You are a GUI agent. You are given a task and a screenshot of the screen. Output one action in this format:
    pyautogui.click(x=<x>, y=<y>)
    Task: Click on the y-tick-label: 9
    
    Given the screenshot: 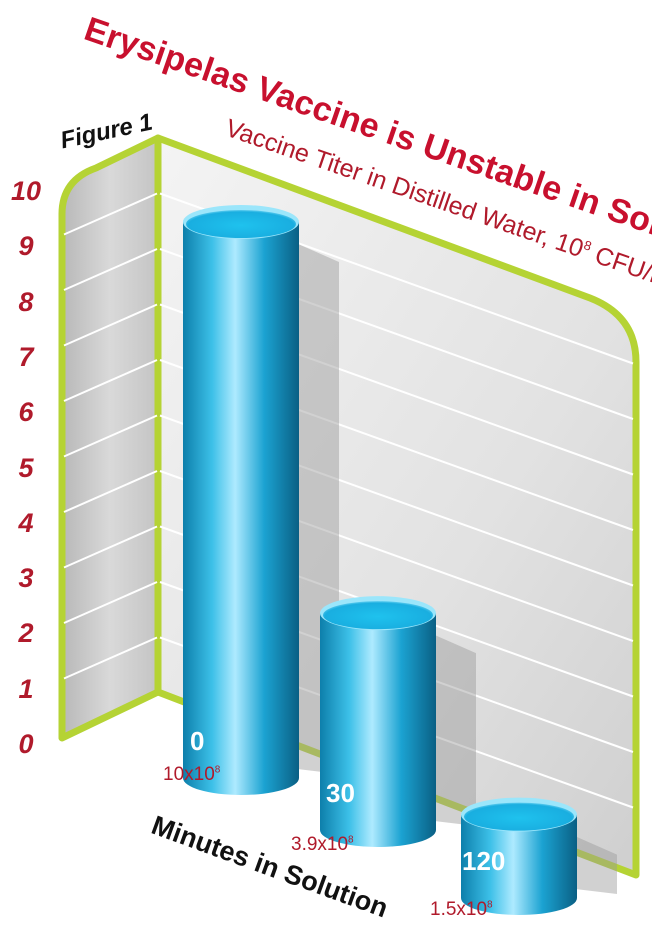 What is the action you would take?
    pyautogui.click(x=26, y=246)
    